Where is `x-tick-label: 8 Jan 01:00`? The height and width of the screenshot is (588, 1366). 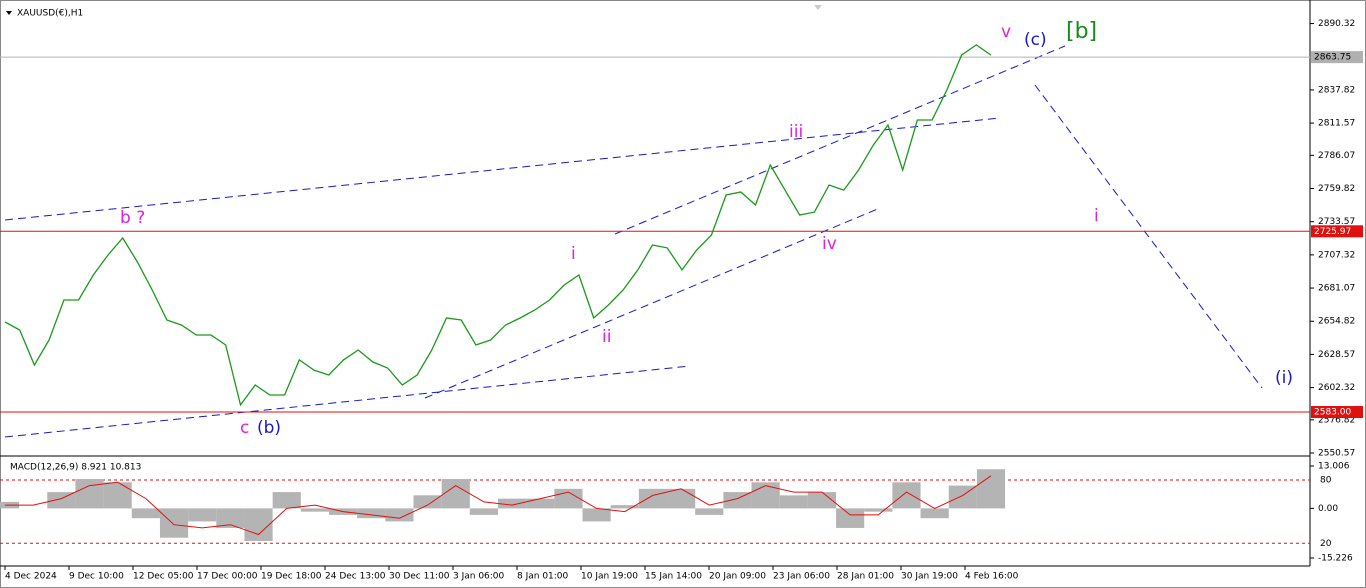 x-tick-label: 8 Jan 01:00 is located at coordinates (543, 577).